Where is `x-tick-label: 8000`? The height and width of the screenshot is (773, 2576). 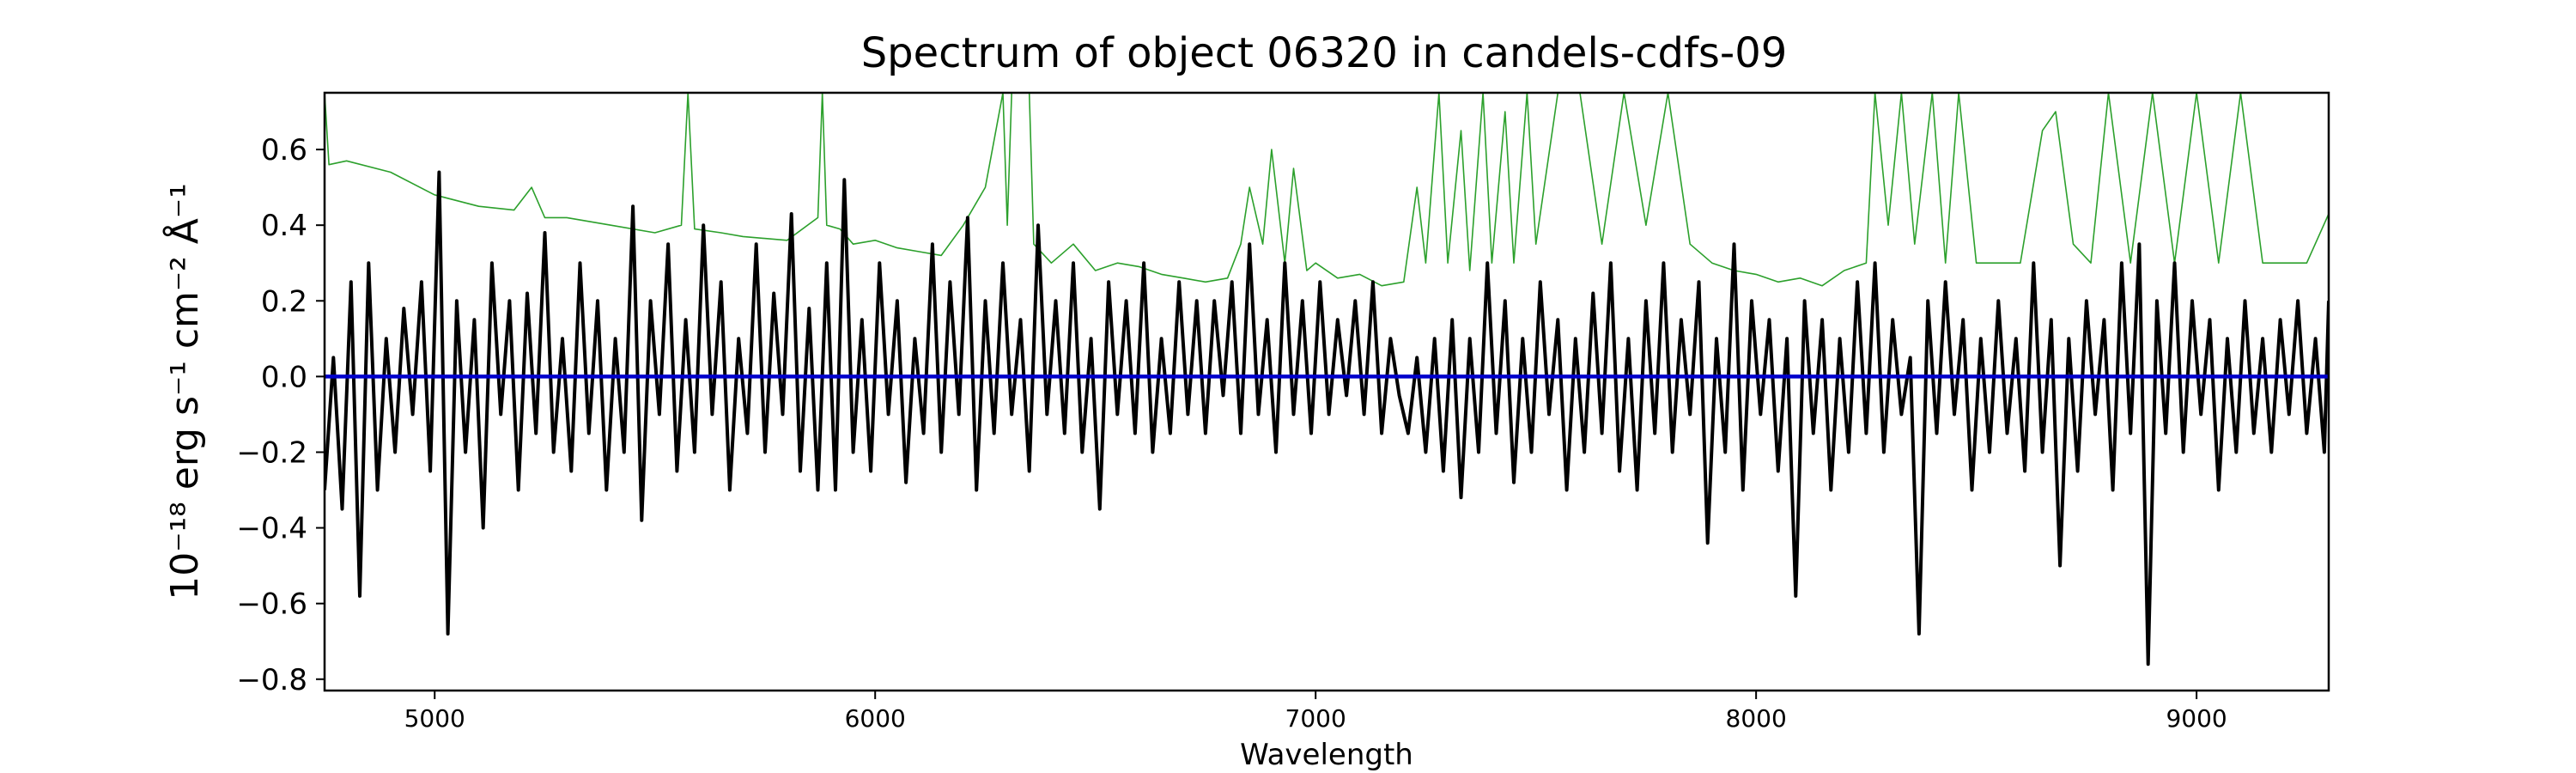 x-tick-label: 8000 is located at coordinates (1756, 718).